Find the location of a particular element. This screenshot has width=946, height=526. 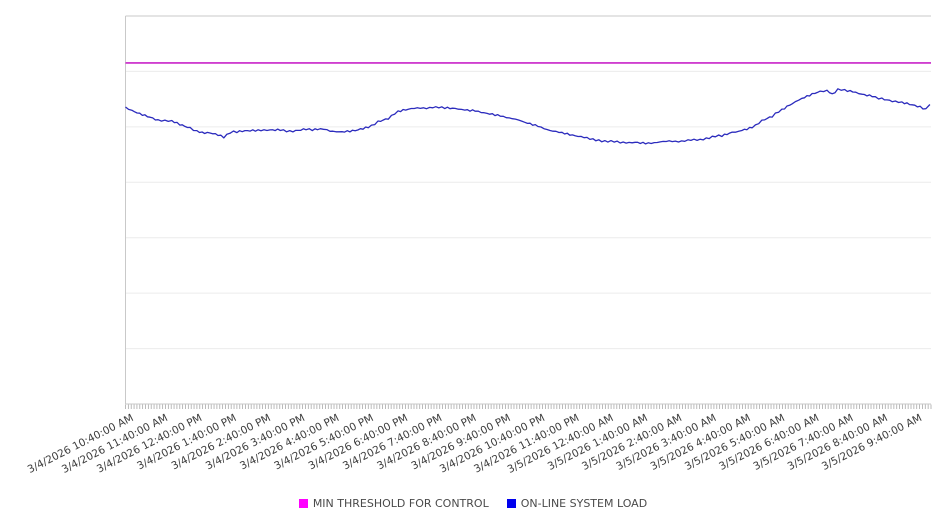

legend-item-system-load: ON-LINE SYSTEM LOAD is located at coordinates (577, 503).